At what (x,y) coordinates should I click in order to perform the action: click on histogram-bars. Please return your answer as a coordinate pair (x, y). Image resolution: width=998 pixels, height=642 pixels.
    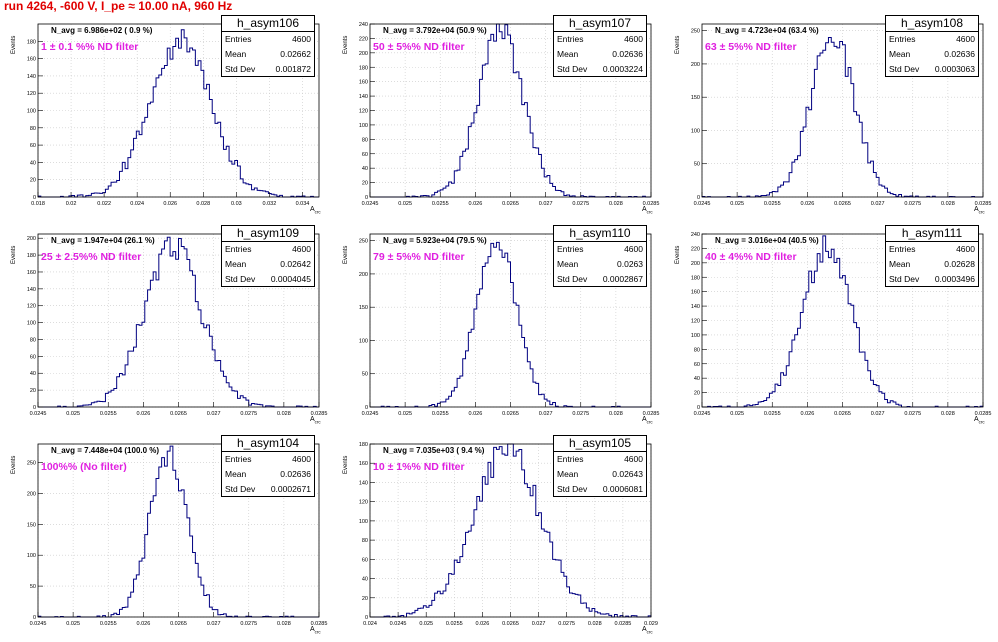
    Looking at the image, I should click on (178, 113).